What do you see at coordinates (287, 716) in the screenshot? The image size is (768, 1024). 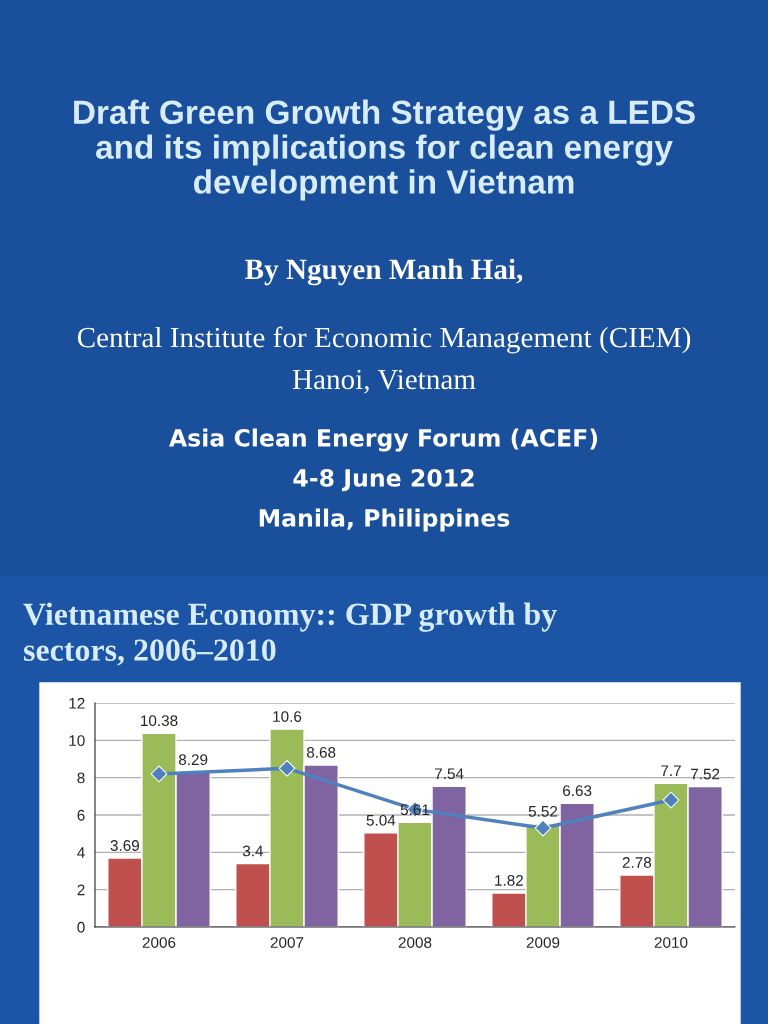 I see `data-label: 10.6` at bounding box center [287, 716].